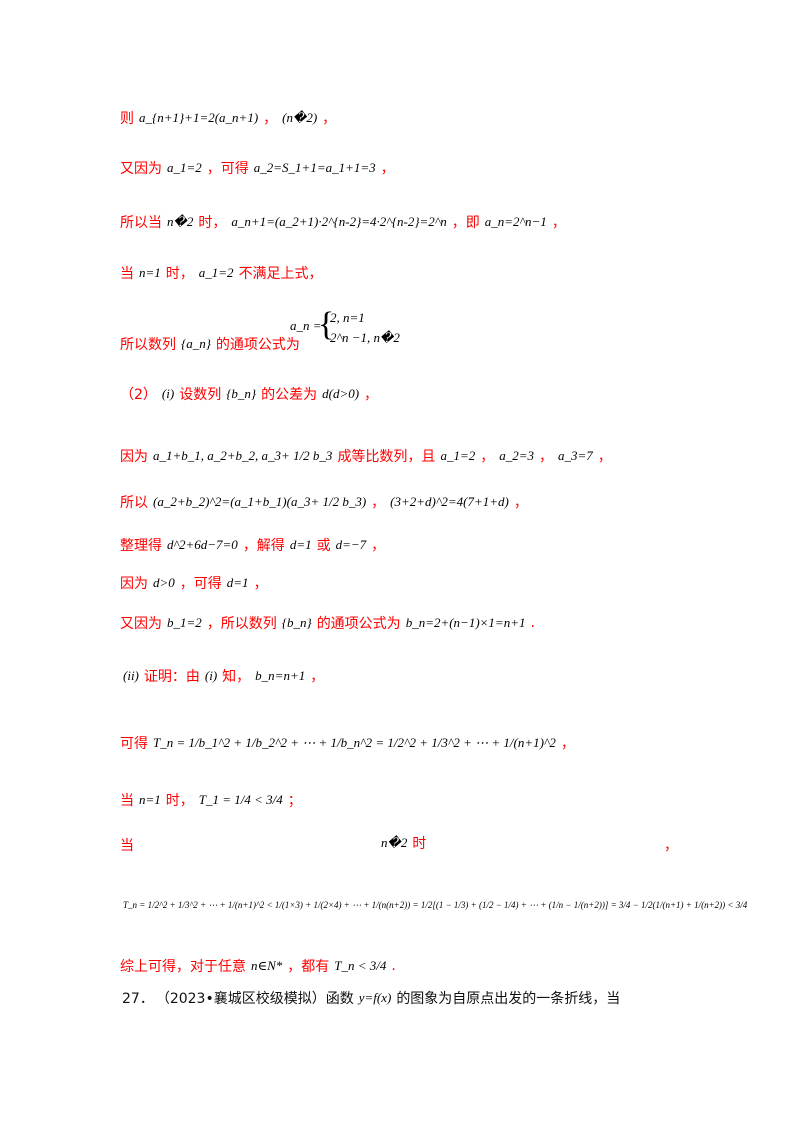 The height and width of the screenshot is (1132, 800). I want to click on solution-line-10: 因为 d>0 ，可得 d=1 ，, so click(194, 583).